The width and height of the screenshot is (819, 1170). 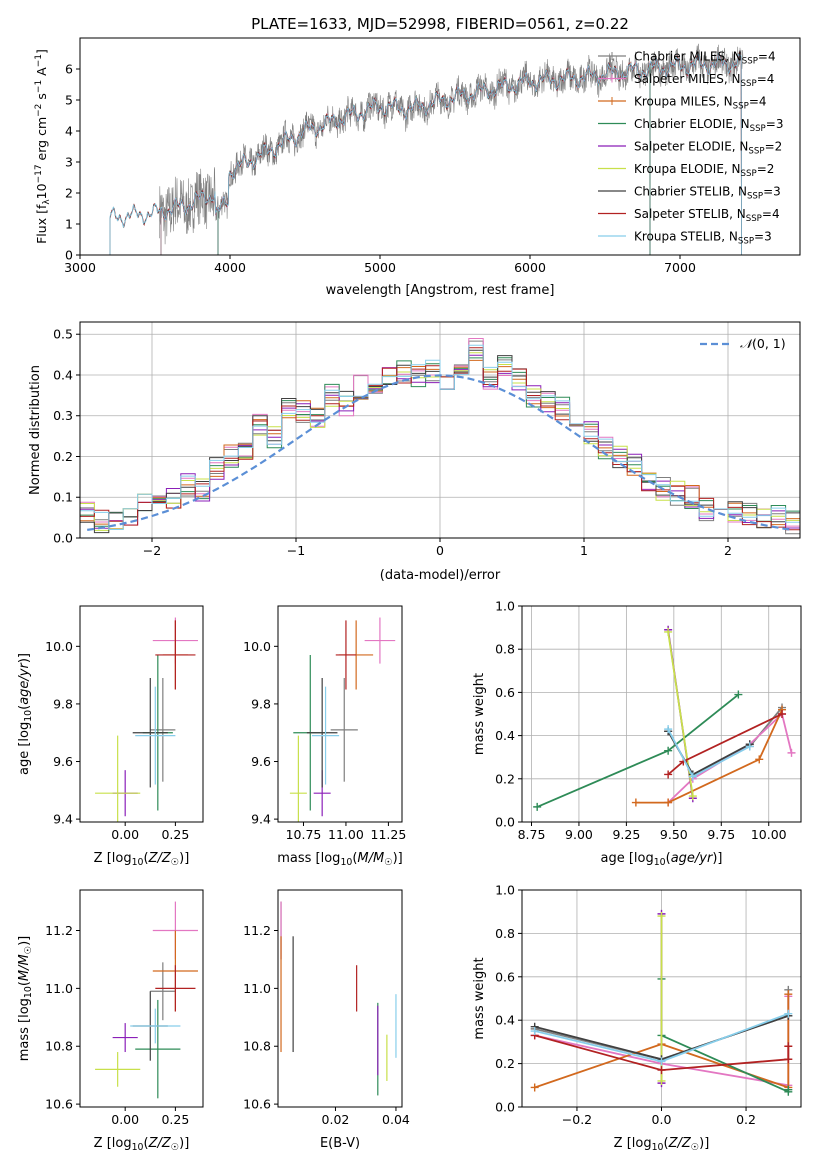 What do you see at coordinates (230, 267) in the screenshot?
I see `x-tick-label: 4000` at bounding box center [230, 267].